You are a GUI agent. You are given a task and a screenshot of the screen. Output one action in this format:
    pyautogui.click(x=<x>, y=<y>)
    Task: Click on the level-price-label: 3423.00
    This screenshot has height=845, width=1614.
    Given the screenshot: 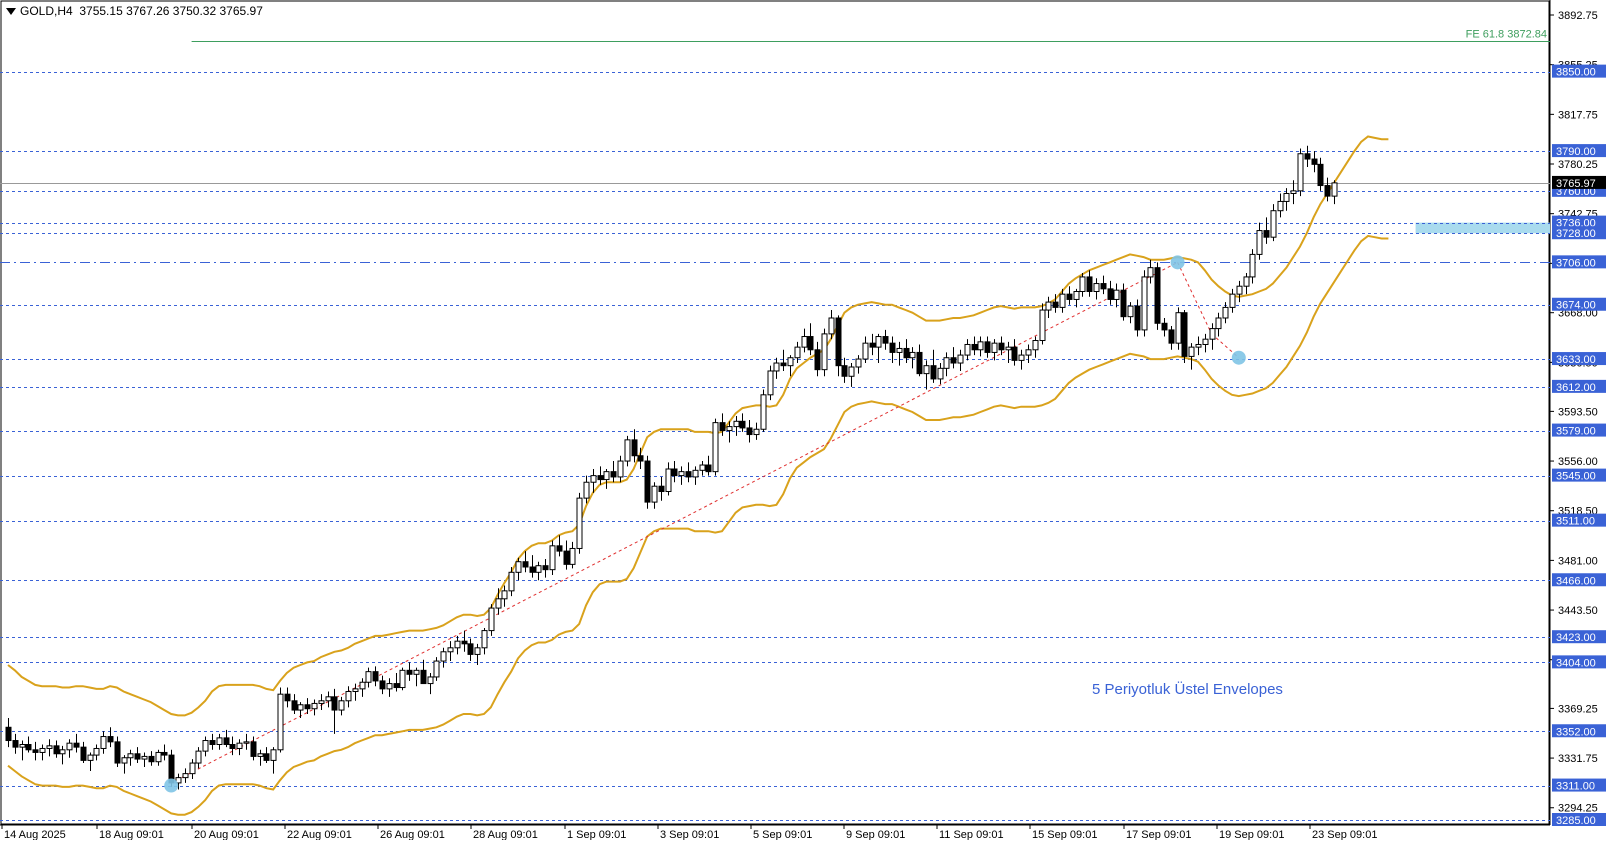 What is the action you would take?
    pyautogui.click(x=1576, y=638)
    